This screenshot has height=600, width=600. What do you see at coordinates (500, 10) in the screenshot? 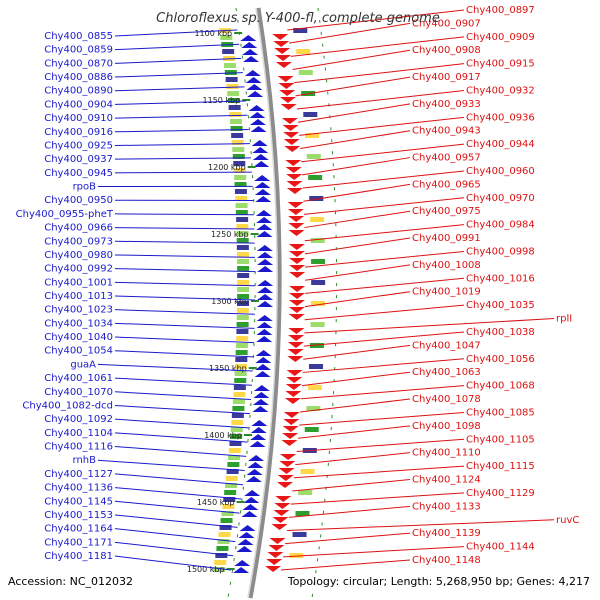
I see `gene-label-right: Chy400_0897` at bounding box center [500, 10].